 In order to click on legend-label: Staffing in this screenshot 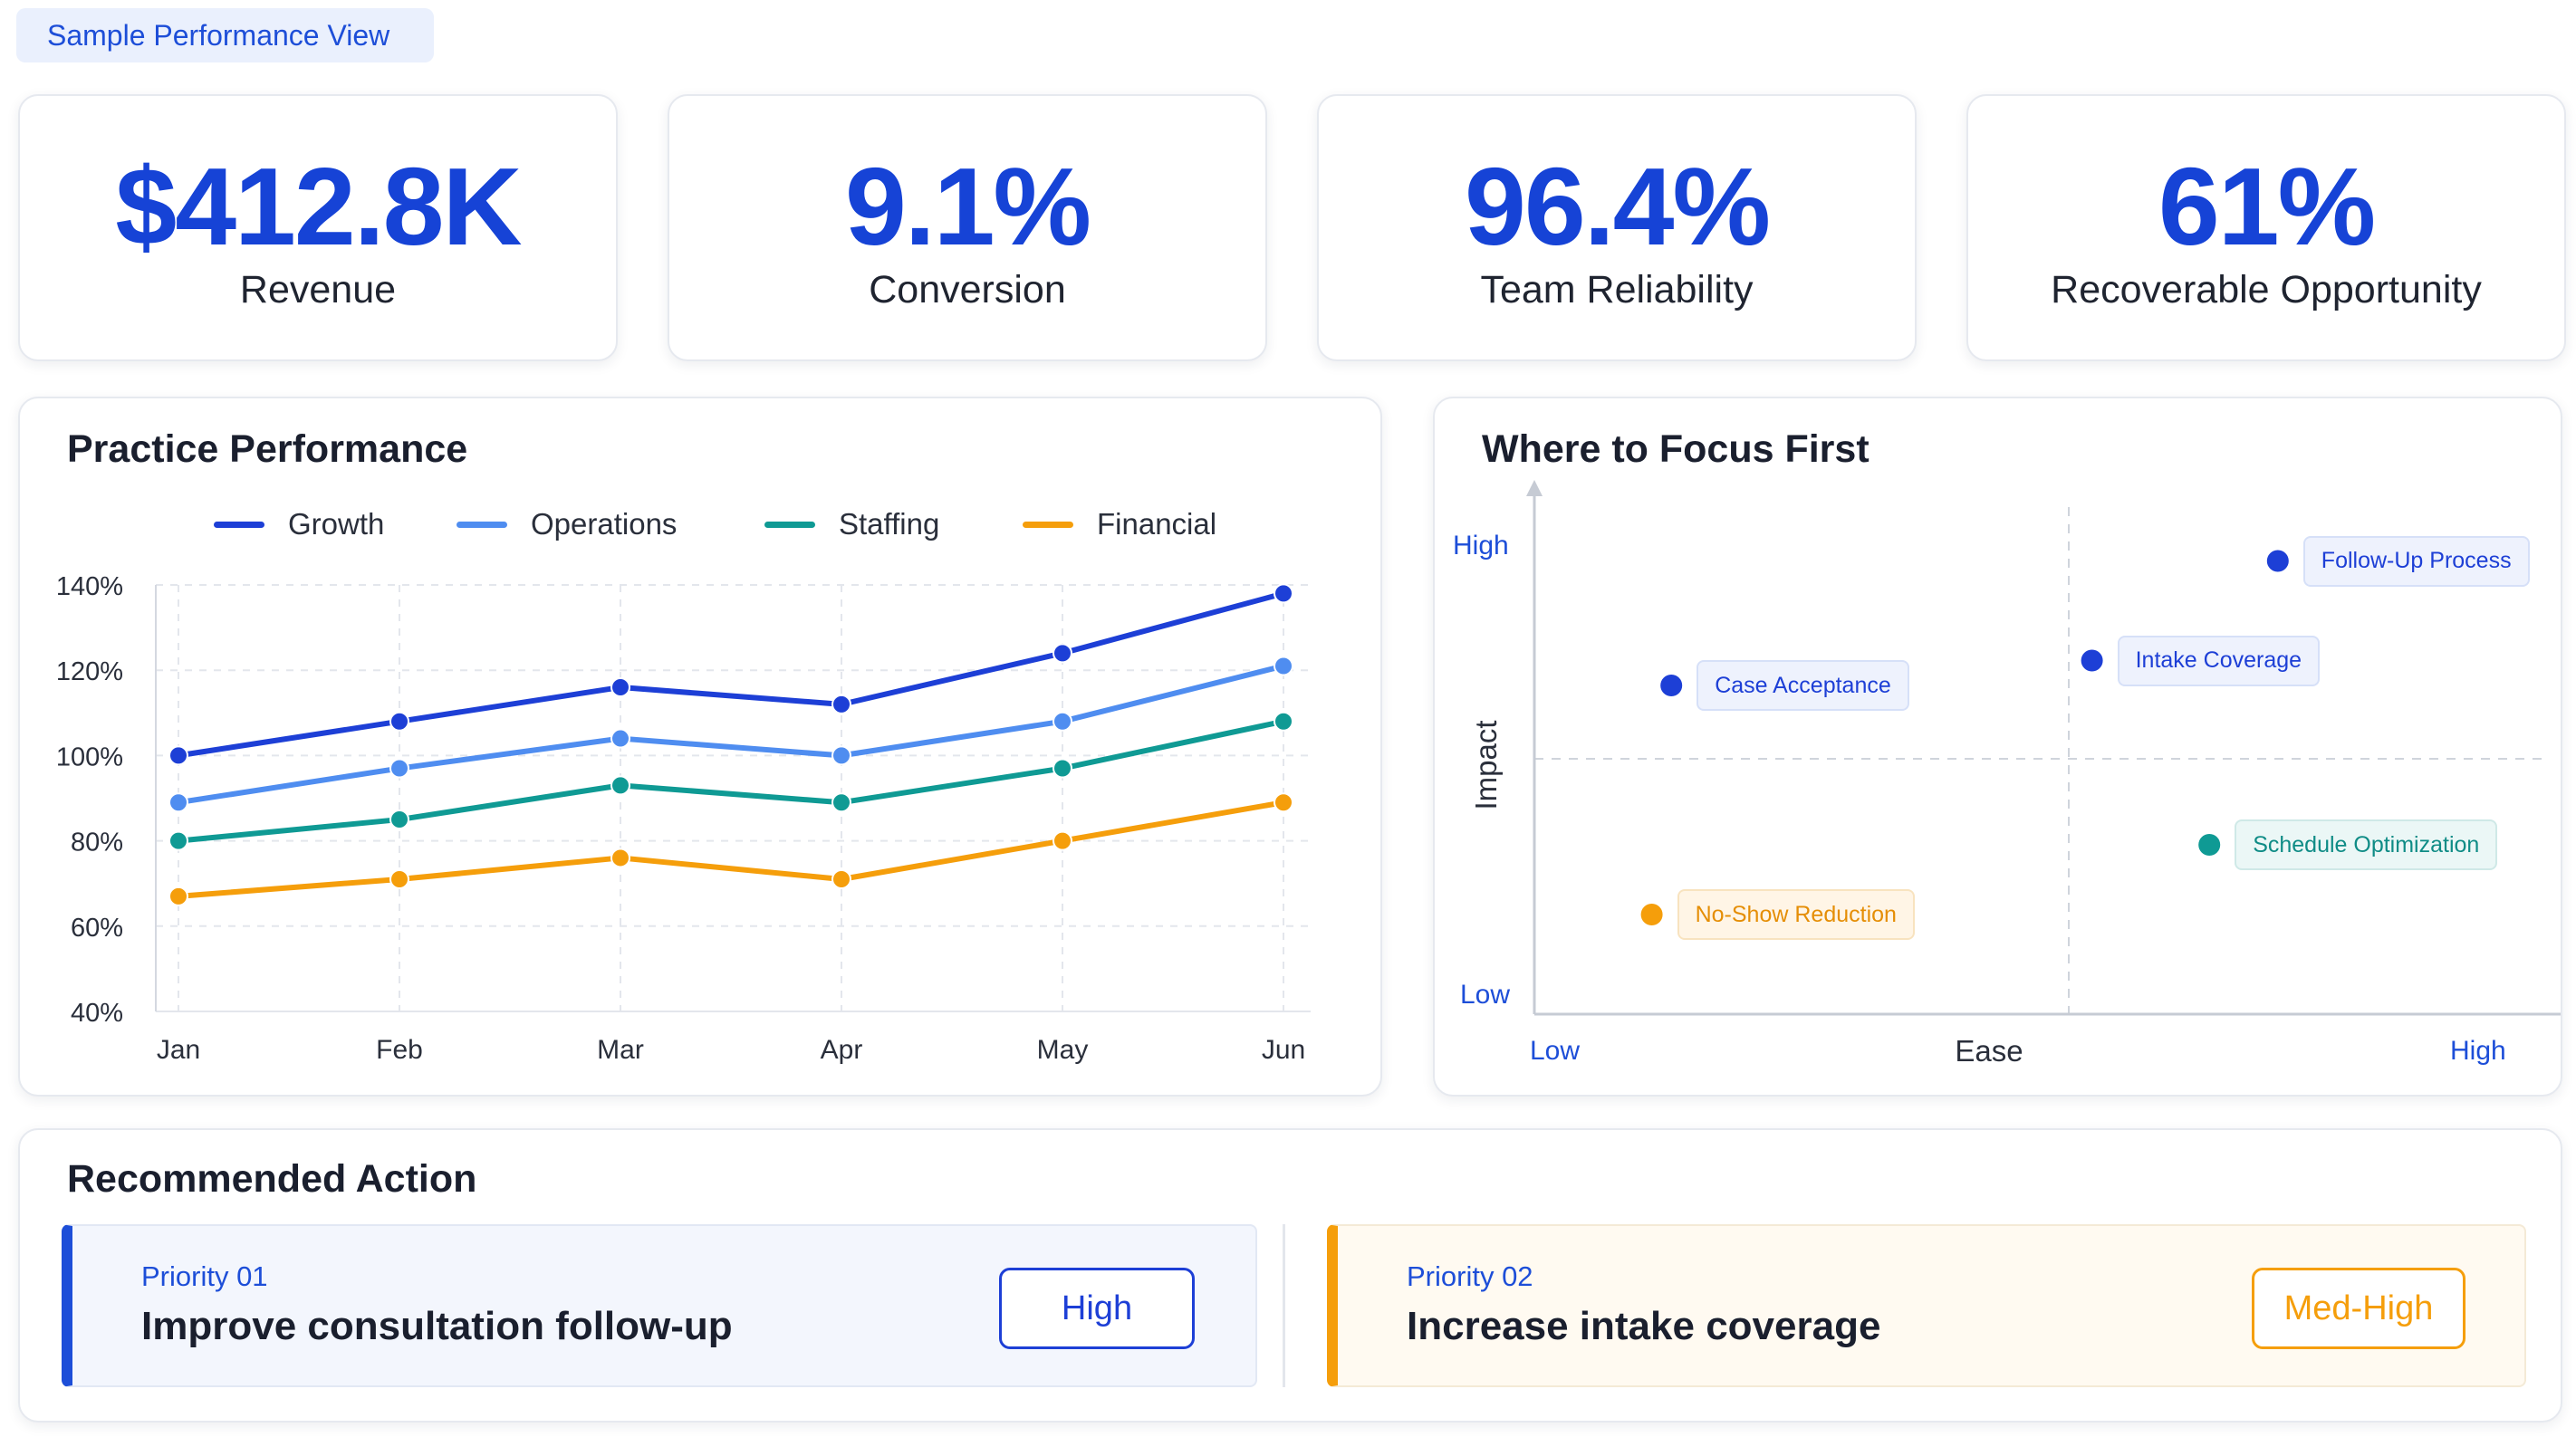, I will do `click(889, 524)`.